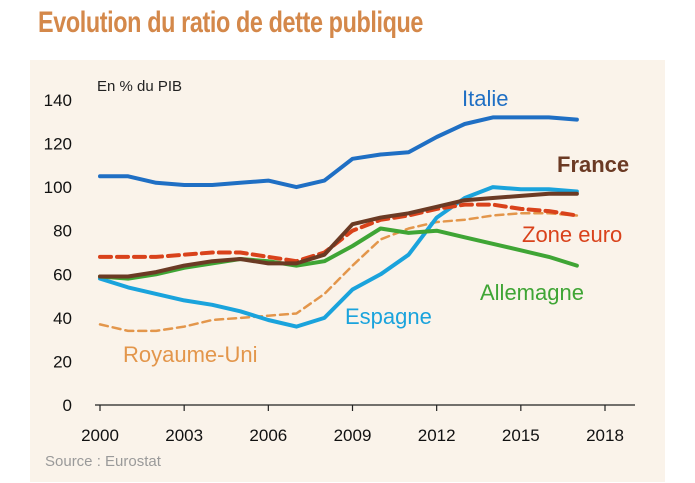 This screenshot has height=483, width=695. Describe the element at coordinates (388, 316) in the screenshot. I see `series-label-espagne: Espagne` at that location.